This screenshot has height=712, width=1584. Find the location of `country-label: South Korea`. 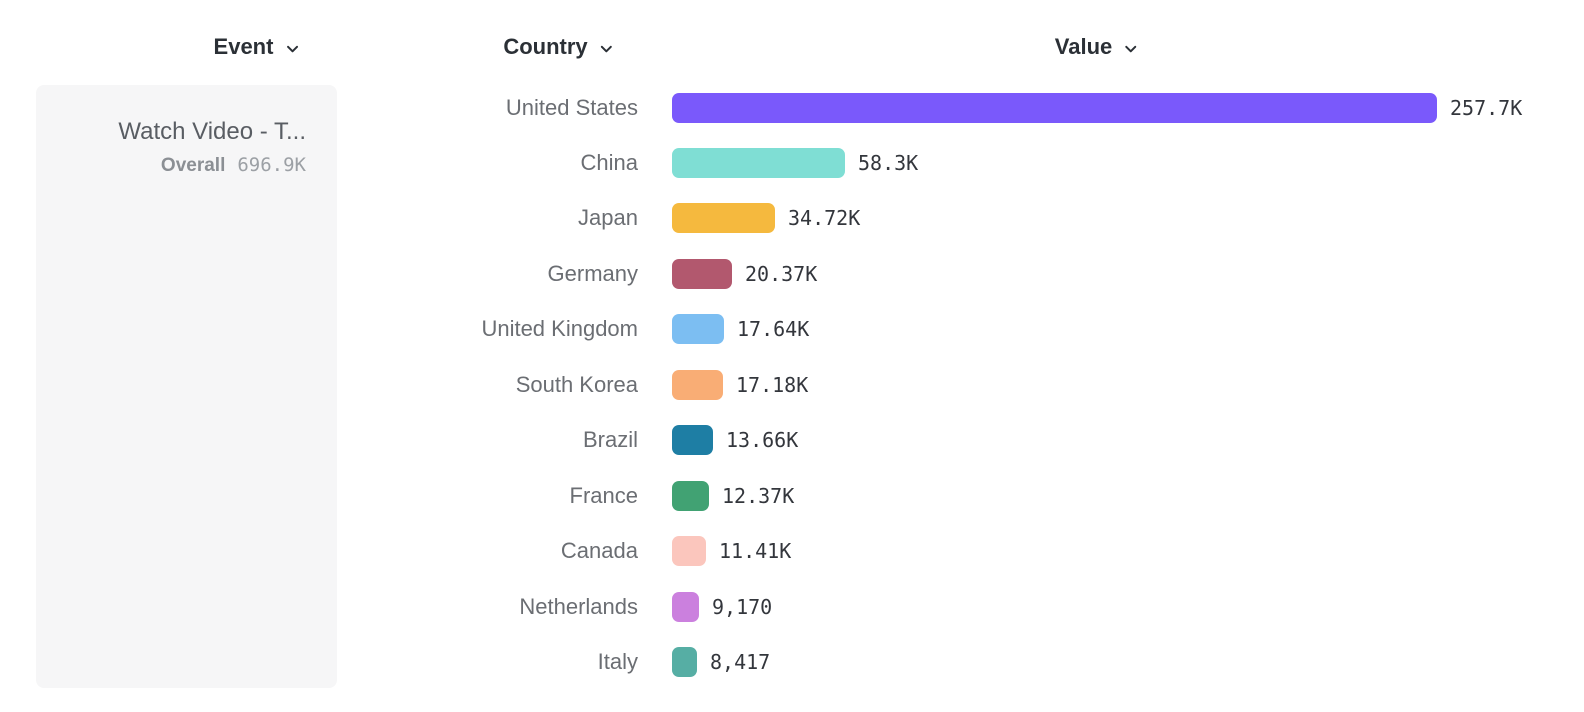

country-label: South Korea is located at coordinates (576, 384).